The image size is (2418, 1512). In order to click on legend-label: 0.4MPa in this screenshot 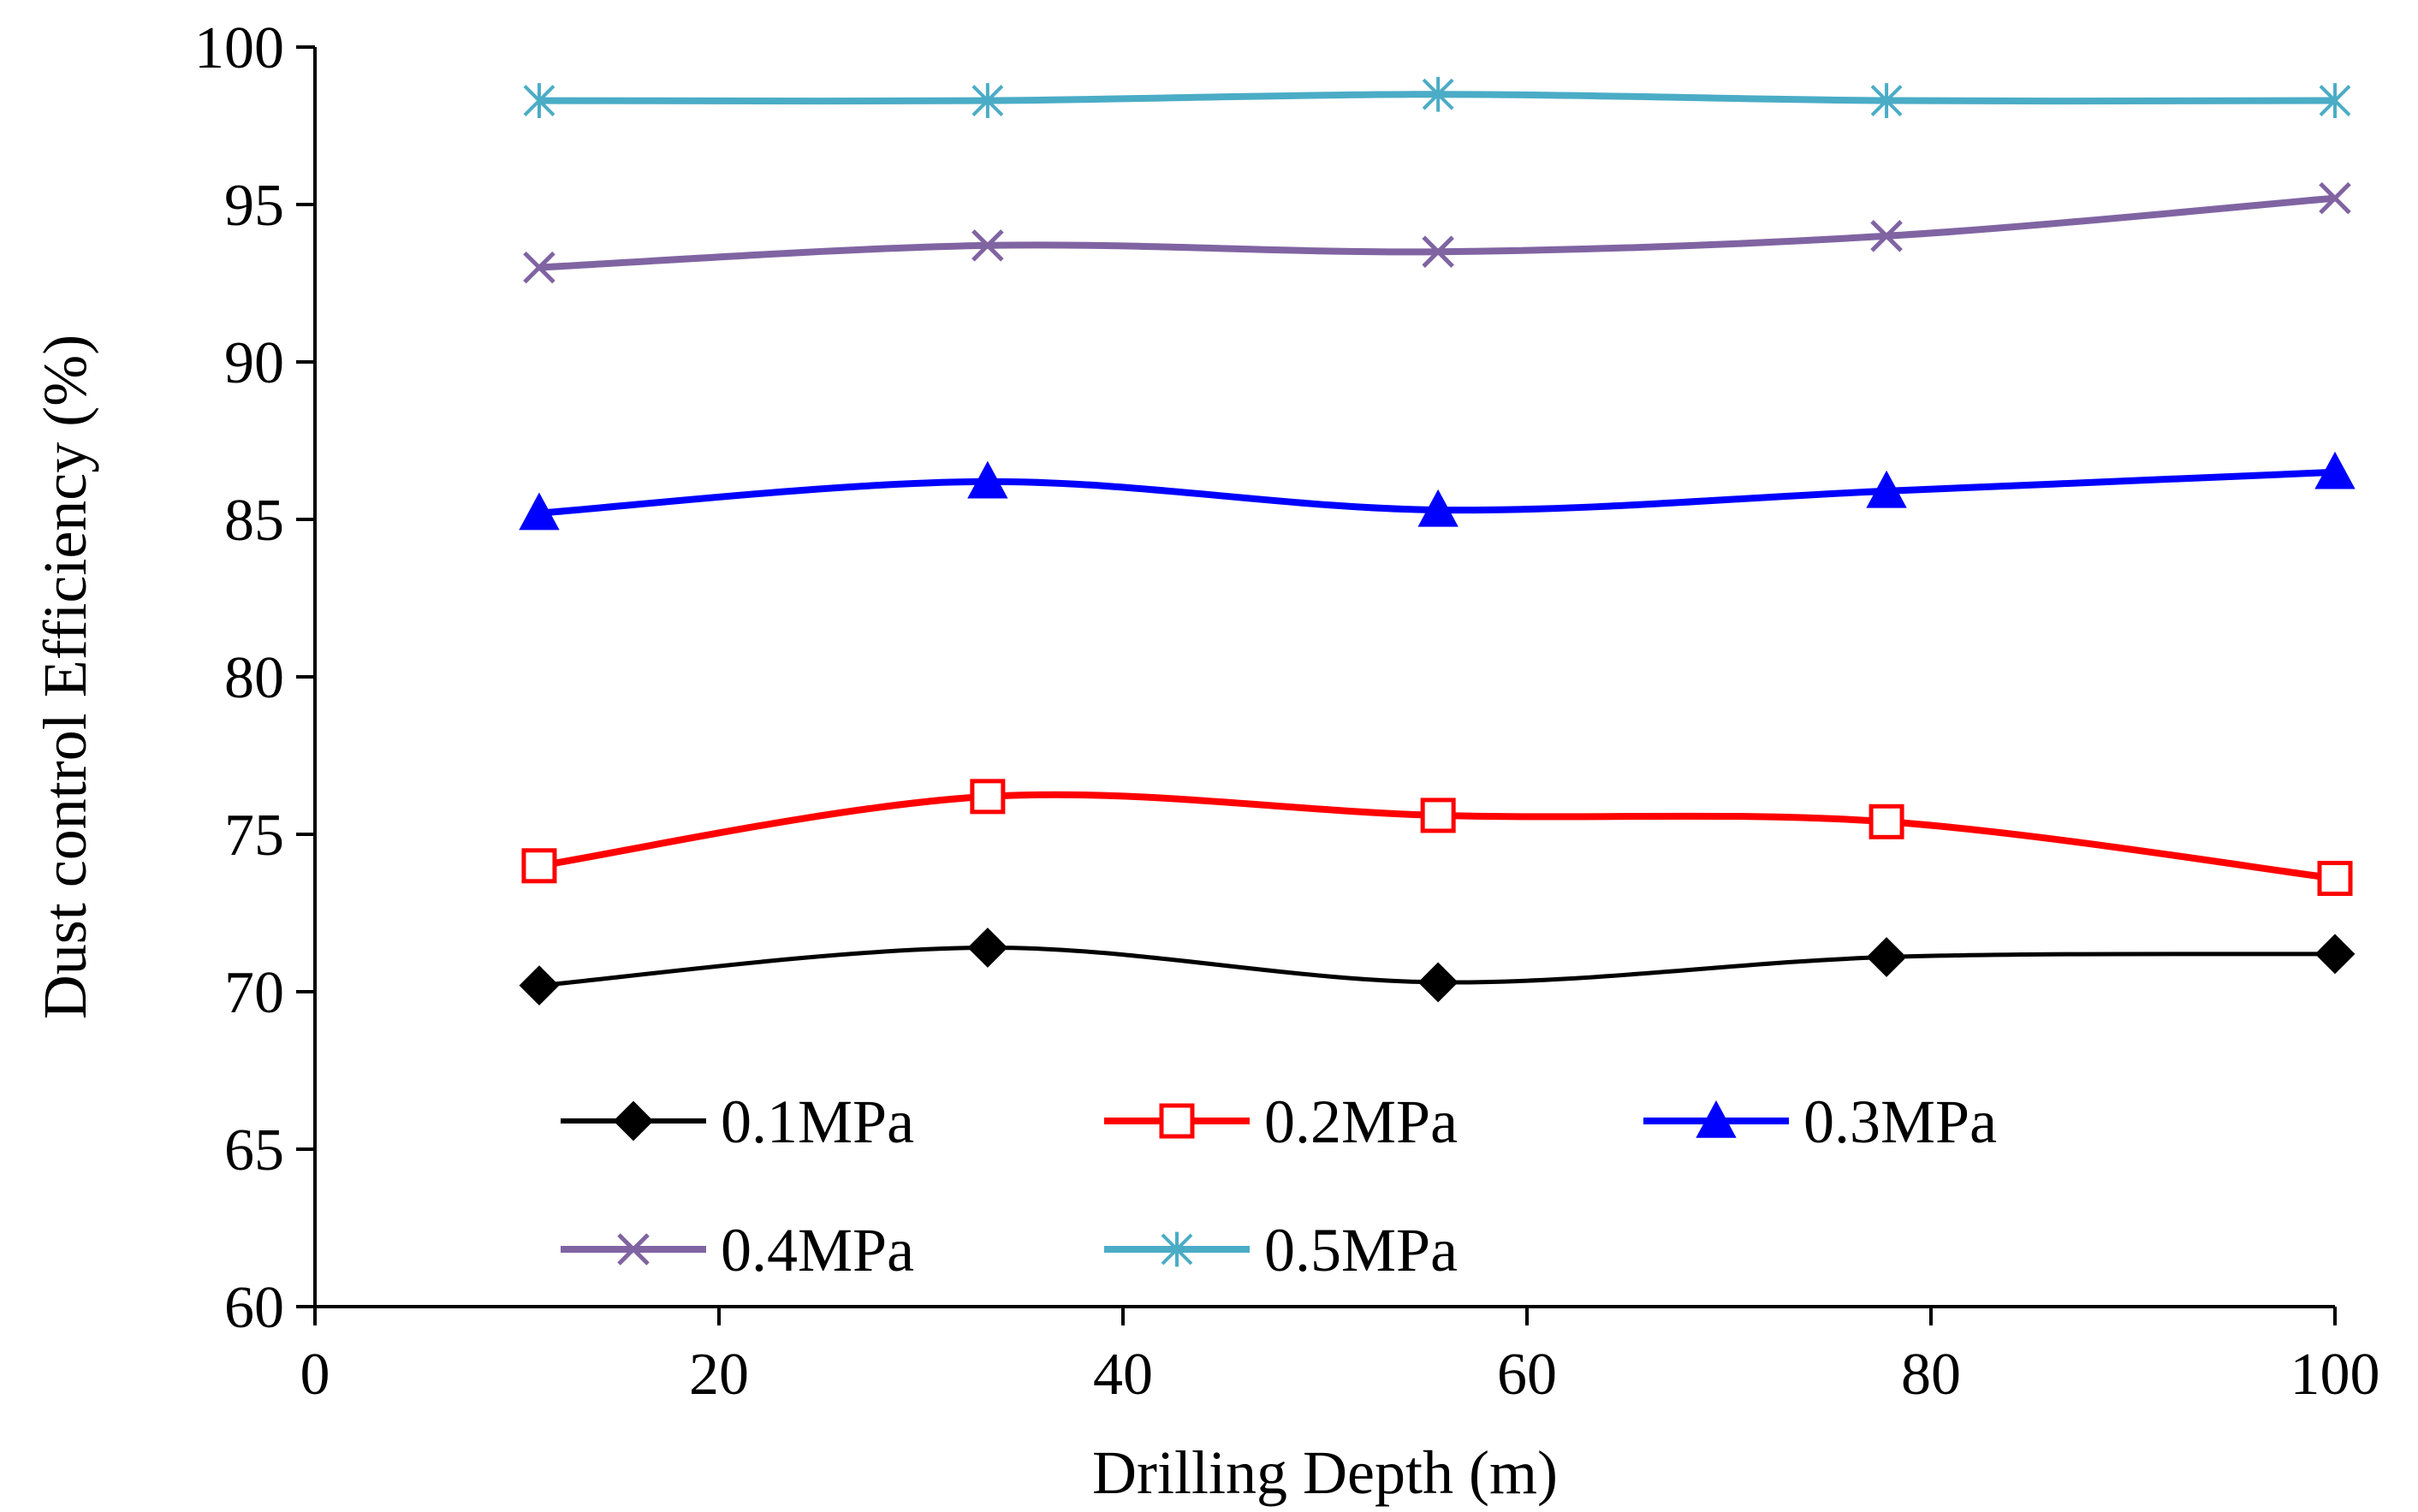, I will do `click(818, 1250)`.